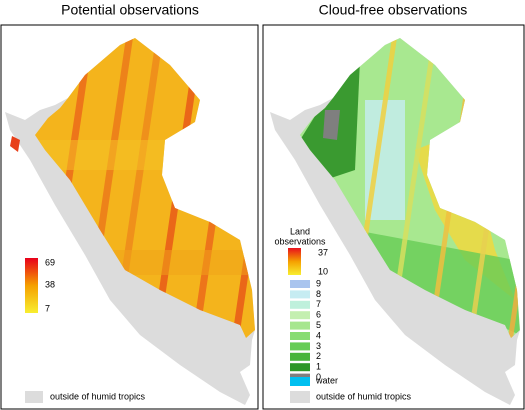 The image size is (525, 410). I want to click on legend-label: water, so click(326, 380).